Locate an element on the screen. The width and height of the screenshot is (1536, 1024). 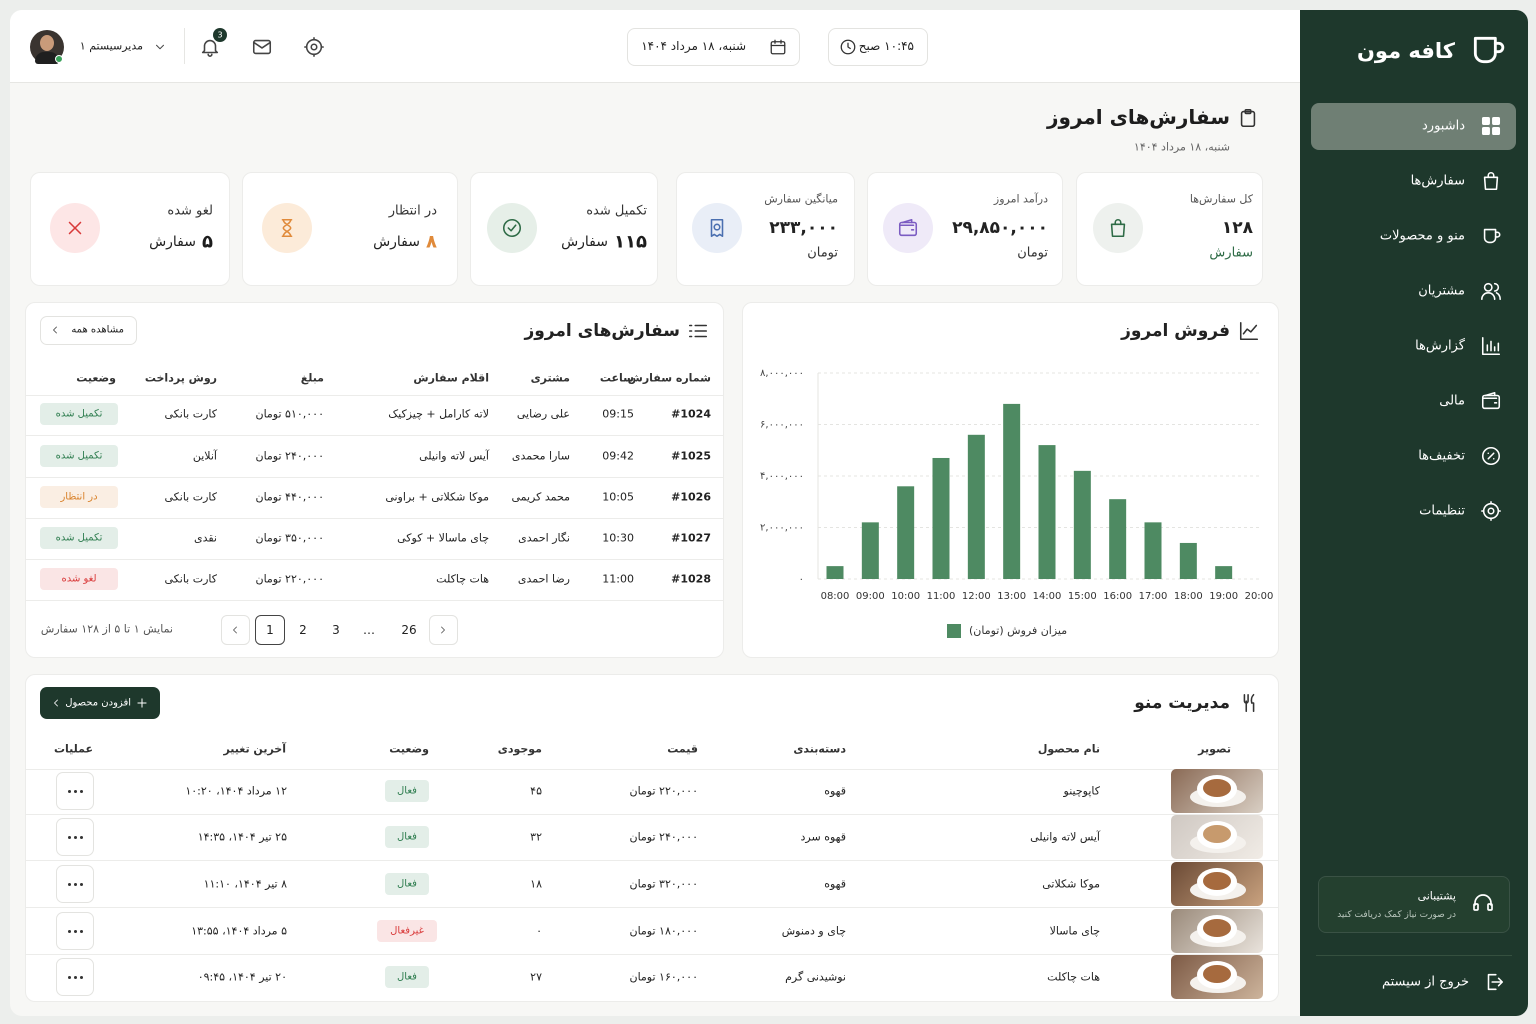
column-header: موجودی is located at coordinates (519, 749).